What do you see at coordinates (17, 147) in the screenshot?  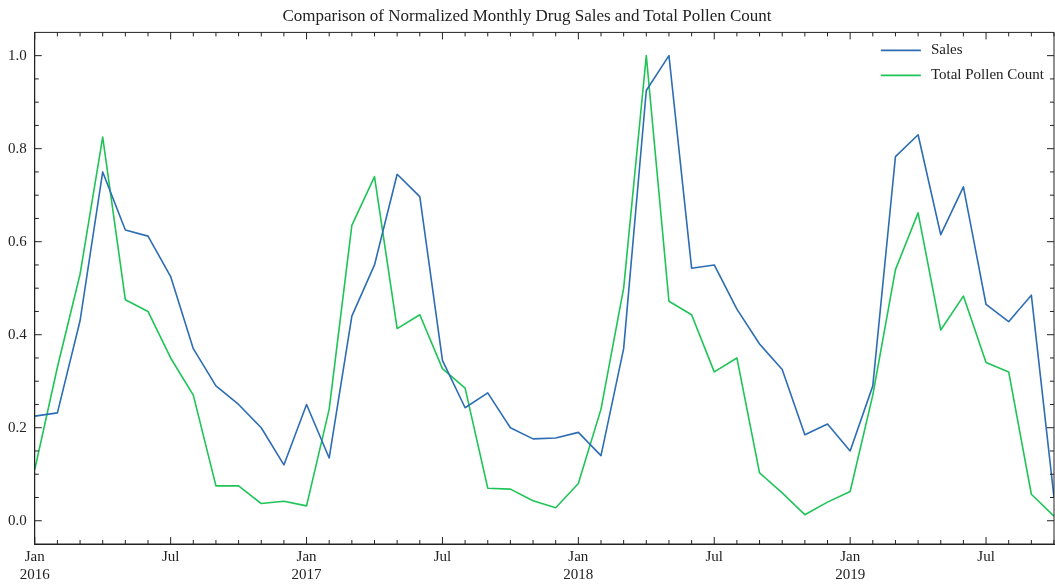 I see `y-tick-label: 0.8` at bounding box center [17, 147].